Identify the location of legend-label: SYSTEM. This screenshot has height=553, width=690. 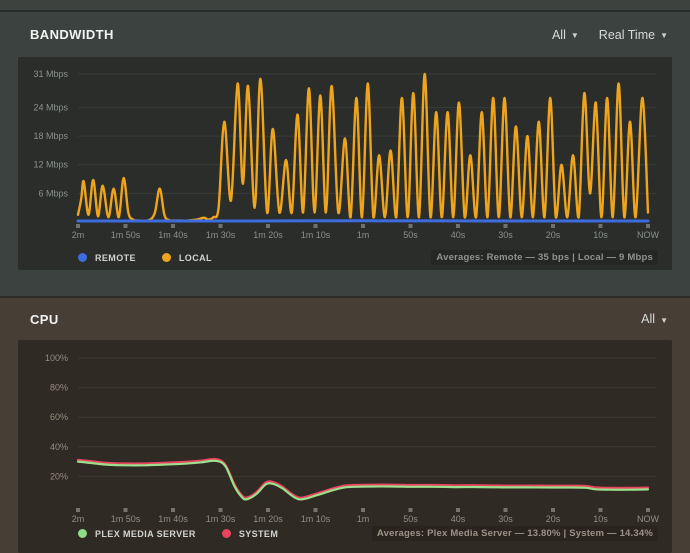
(258, 533).